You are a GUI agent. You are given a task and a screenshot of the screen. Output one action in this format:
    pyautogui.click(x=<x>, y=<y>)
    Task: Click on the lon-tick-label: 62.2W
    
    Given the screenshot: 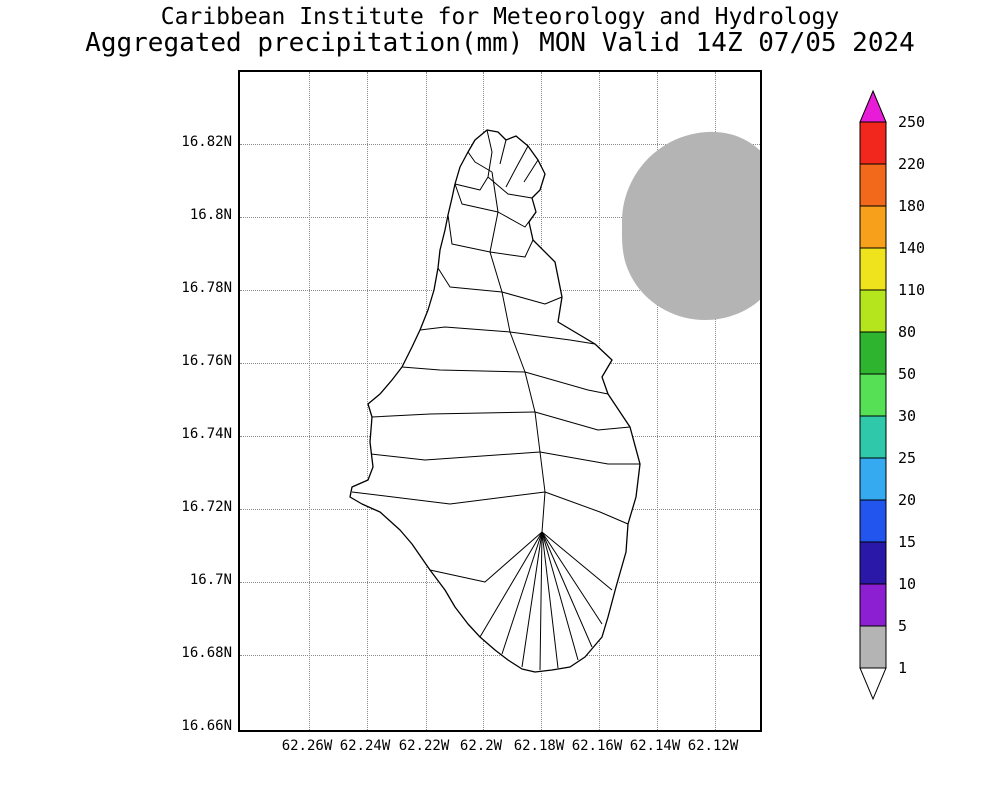 What is the action you would take?
    pyautogui.click(x=481, y=746)
    